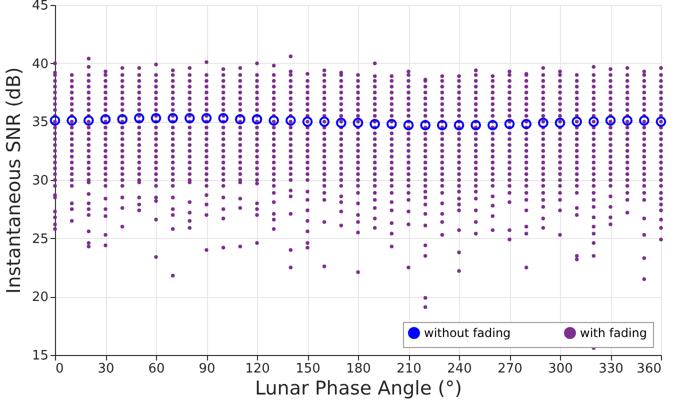 The width and height of the screenshot is (699, 405). What do you see at coordinates (40, 356) in the screenshot?
I see `y-tick-label: 15` at bounding box center [40, 356].